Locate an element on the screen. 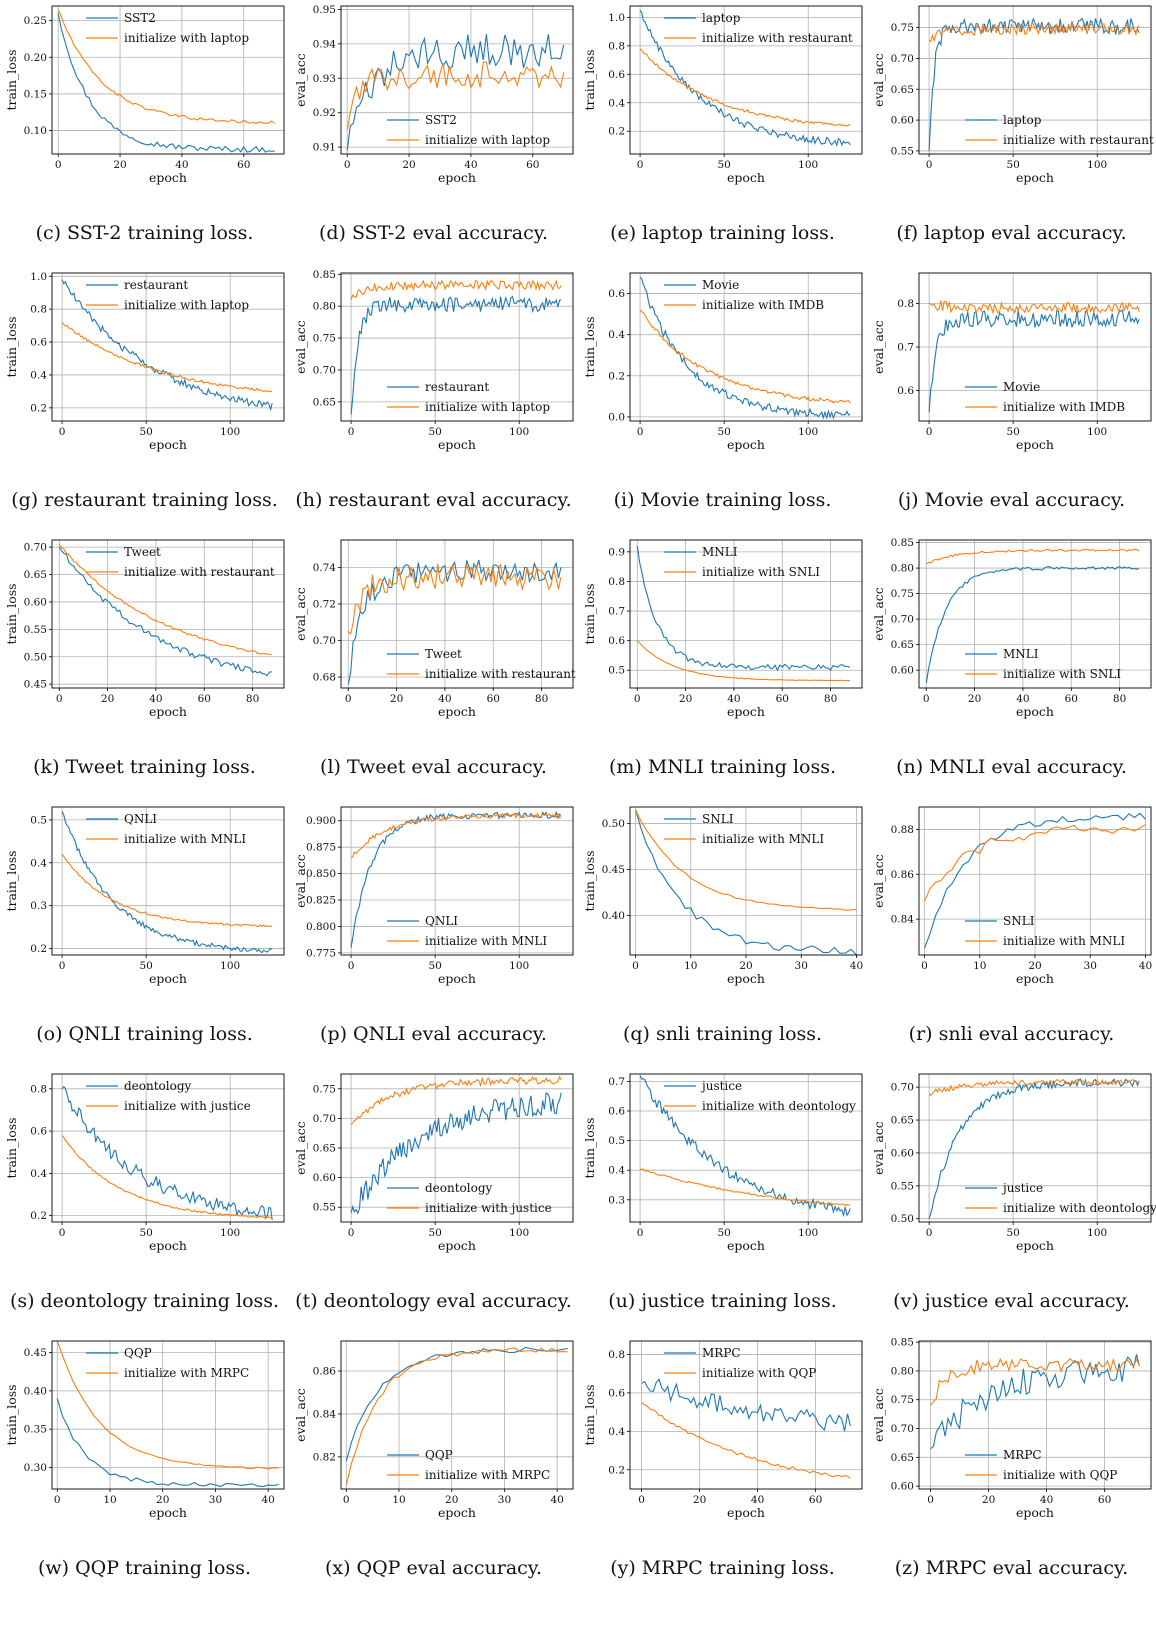 The image size is (1156, 1651). caption-text: MNLI training loss. is located at coordinates (742, 767).